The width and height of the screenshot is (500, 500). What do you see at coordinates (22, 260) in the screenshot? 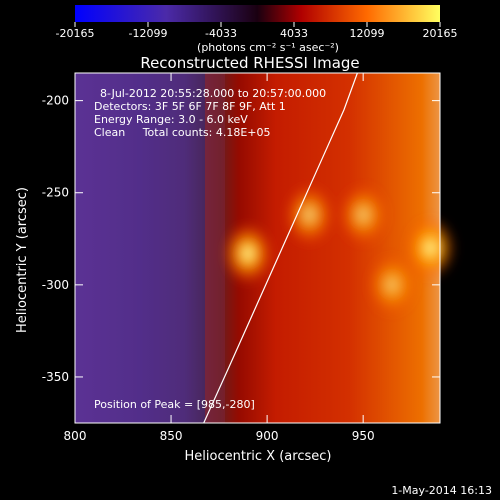
I see `y-axis-label: Heliocentric Y (arcsec)` at bounding box center [22, 260].